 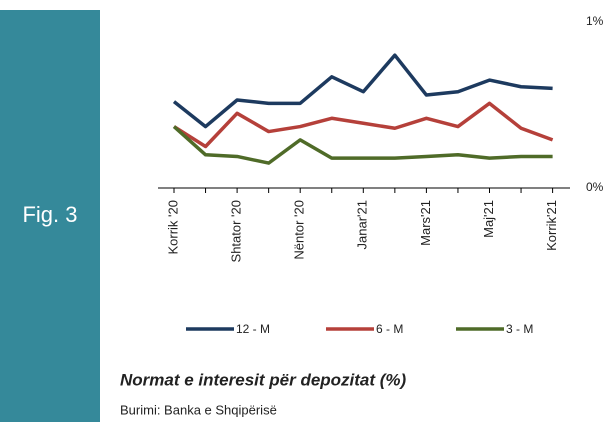 What do you see at coordinates (253, 329) in the screenshot?
I see `legend-label: 12 - M` at bounding box center [253, 329].